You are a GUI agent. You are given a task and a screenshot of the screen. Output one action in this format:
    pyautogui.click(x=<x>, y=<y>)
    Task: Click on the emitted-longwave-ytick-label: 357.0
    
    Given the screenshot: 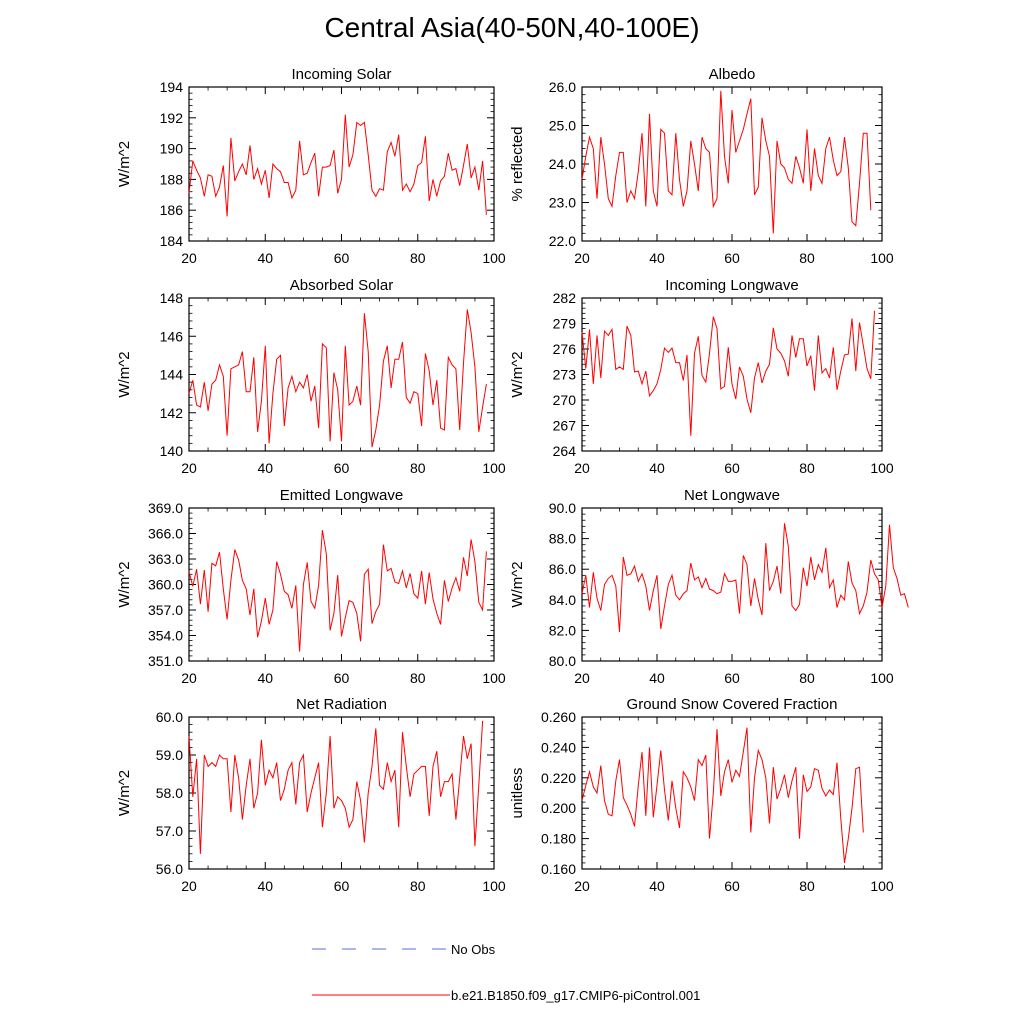 What is the action you would take?
    pyautogui.click(x=165, y=610)
    